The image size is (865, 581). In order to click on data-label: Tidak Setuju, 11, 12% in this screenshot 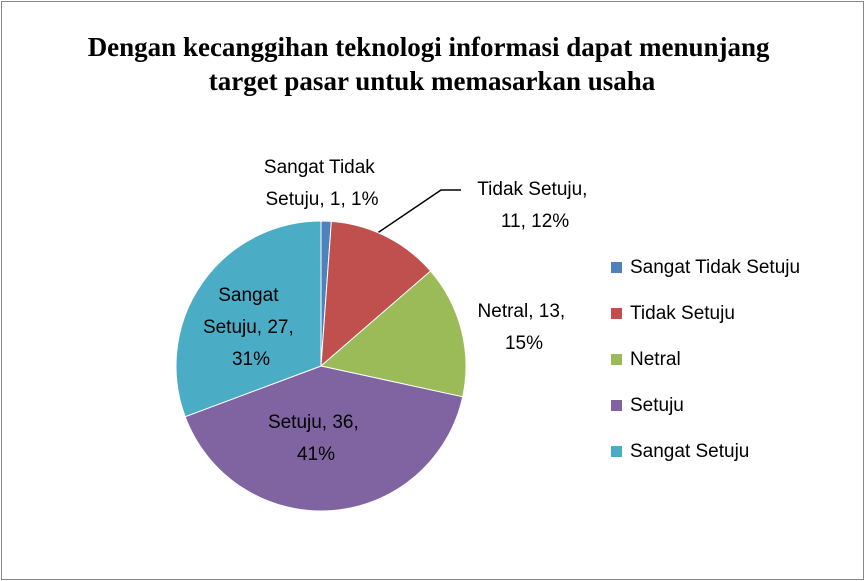, I will do `click(534, 205)`.